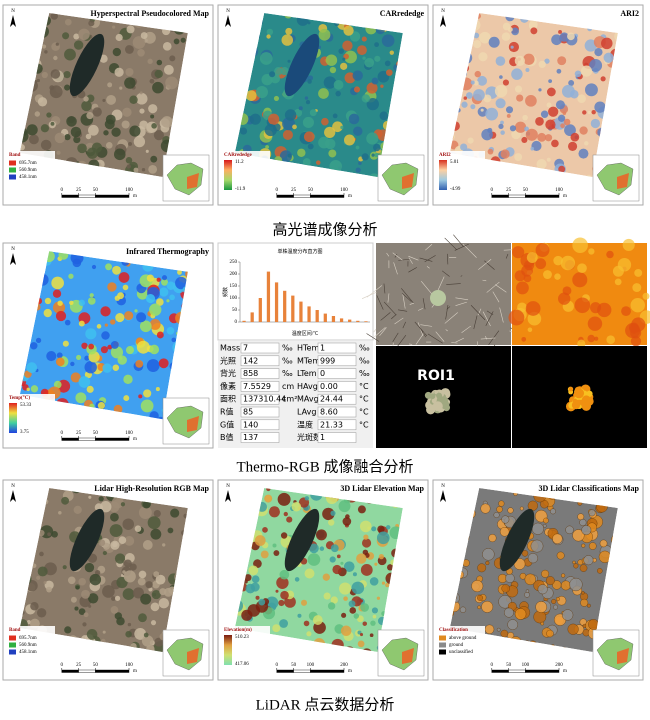 This screenshot has height=720, width=650. Describe the element at coordinates (302, 65) in the screenshot. I see `lake` at that location.